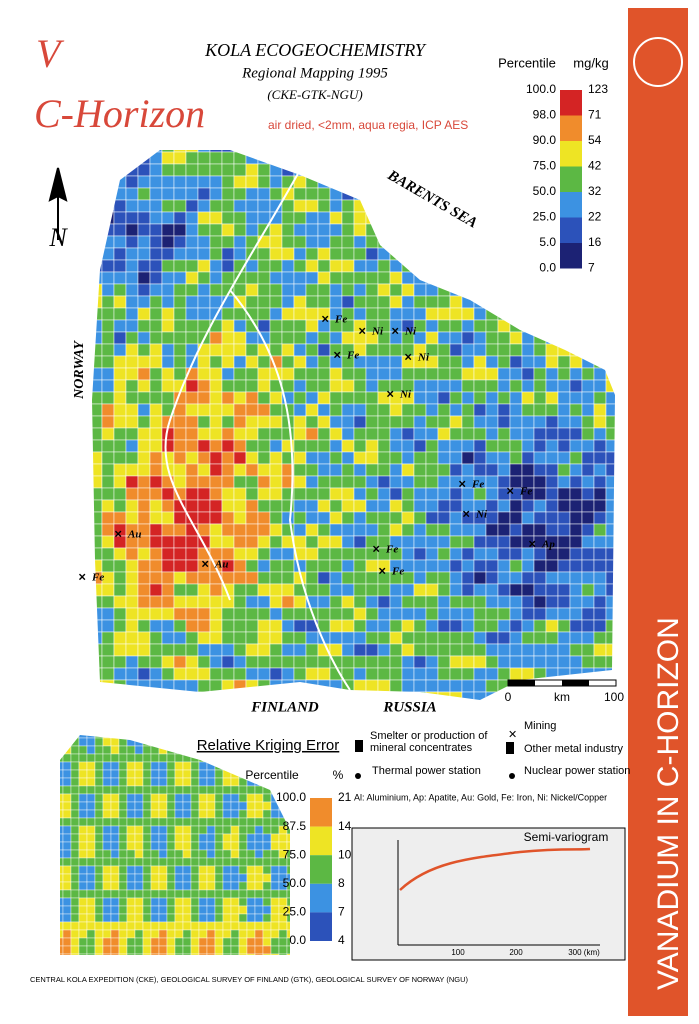 The height and width of the screenshot is (1024, 699). What do you see at coordinates (547, 268) in the screenshot?
I see `legend-percentile: 0.0` at bounding box center [547, 268].